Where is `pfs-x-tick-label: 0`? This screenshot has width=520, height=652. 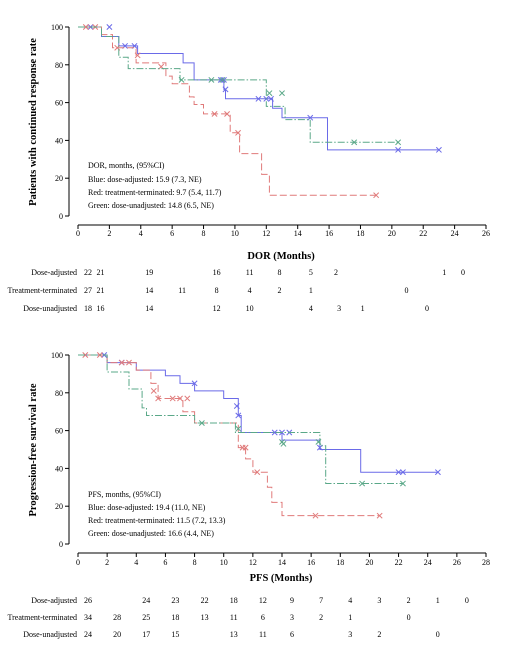
pfs-x-tick-label: 0 is located at coordinates (78, 562).